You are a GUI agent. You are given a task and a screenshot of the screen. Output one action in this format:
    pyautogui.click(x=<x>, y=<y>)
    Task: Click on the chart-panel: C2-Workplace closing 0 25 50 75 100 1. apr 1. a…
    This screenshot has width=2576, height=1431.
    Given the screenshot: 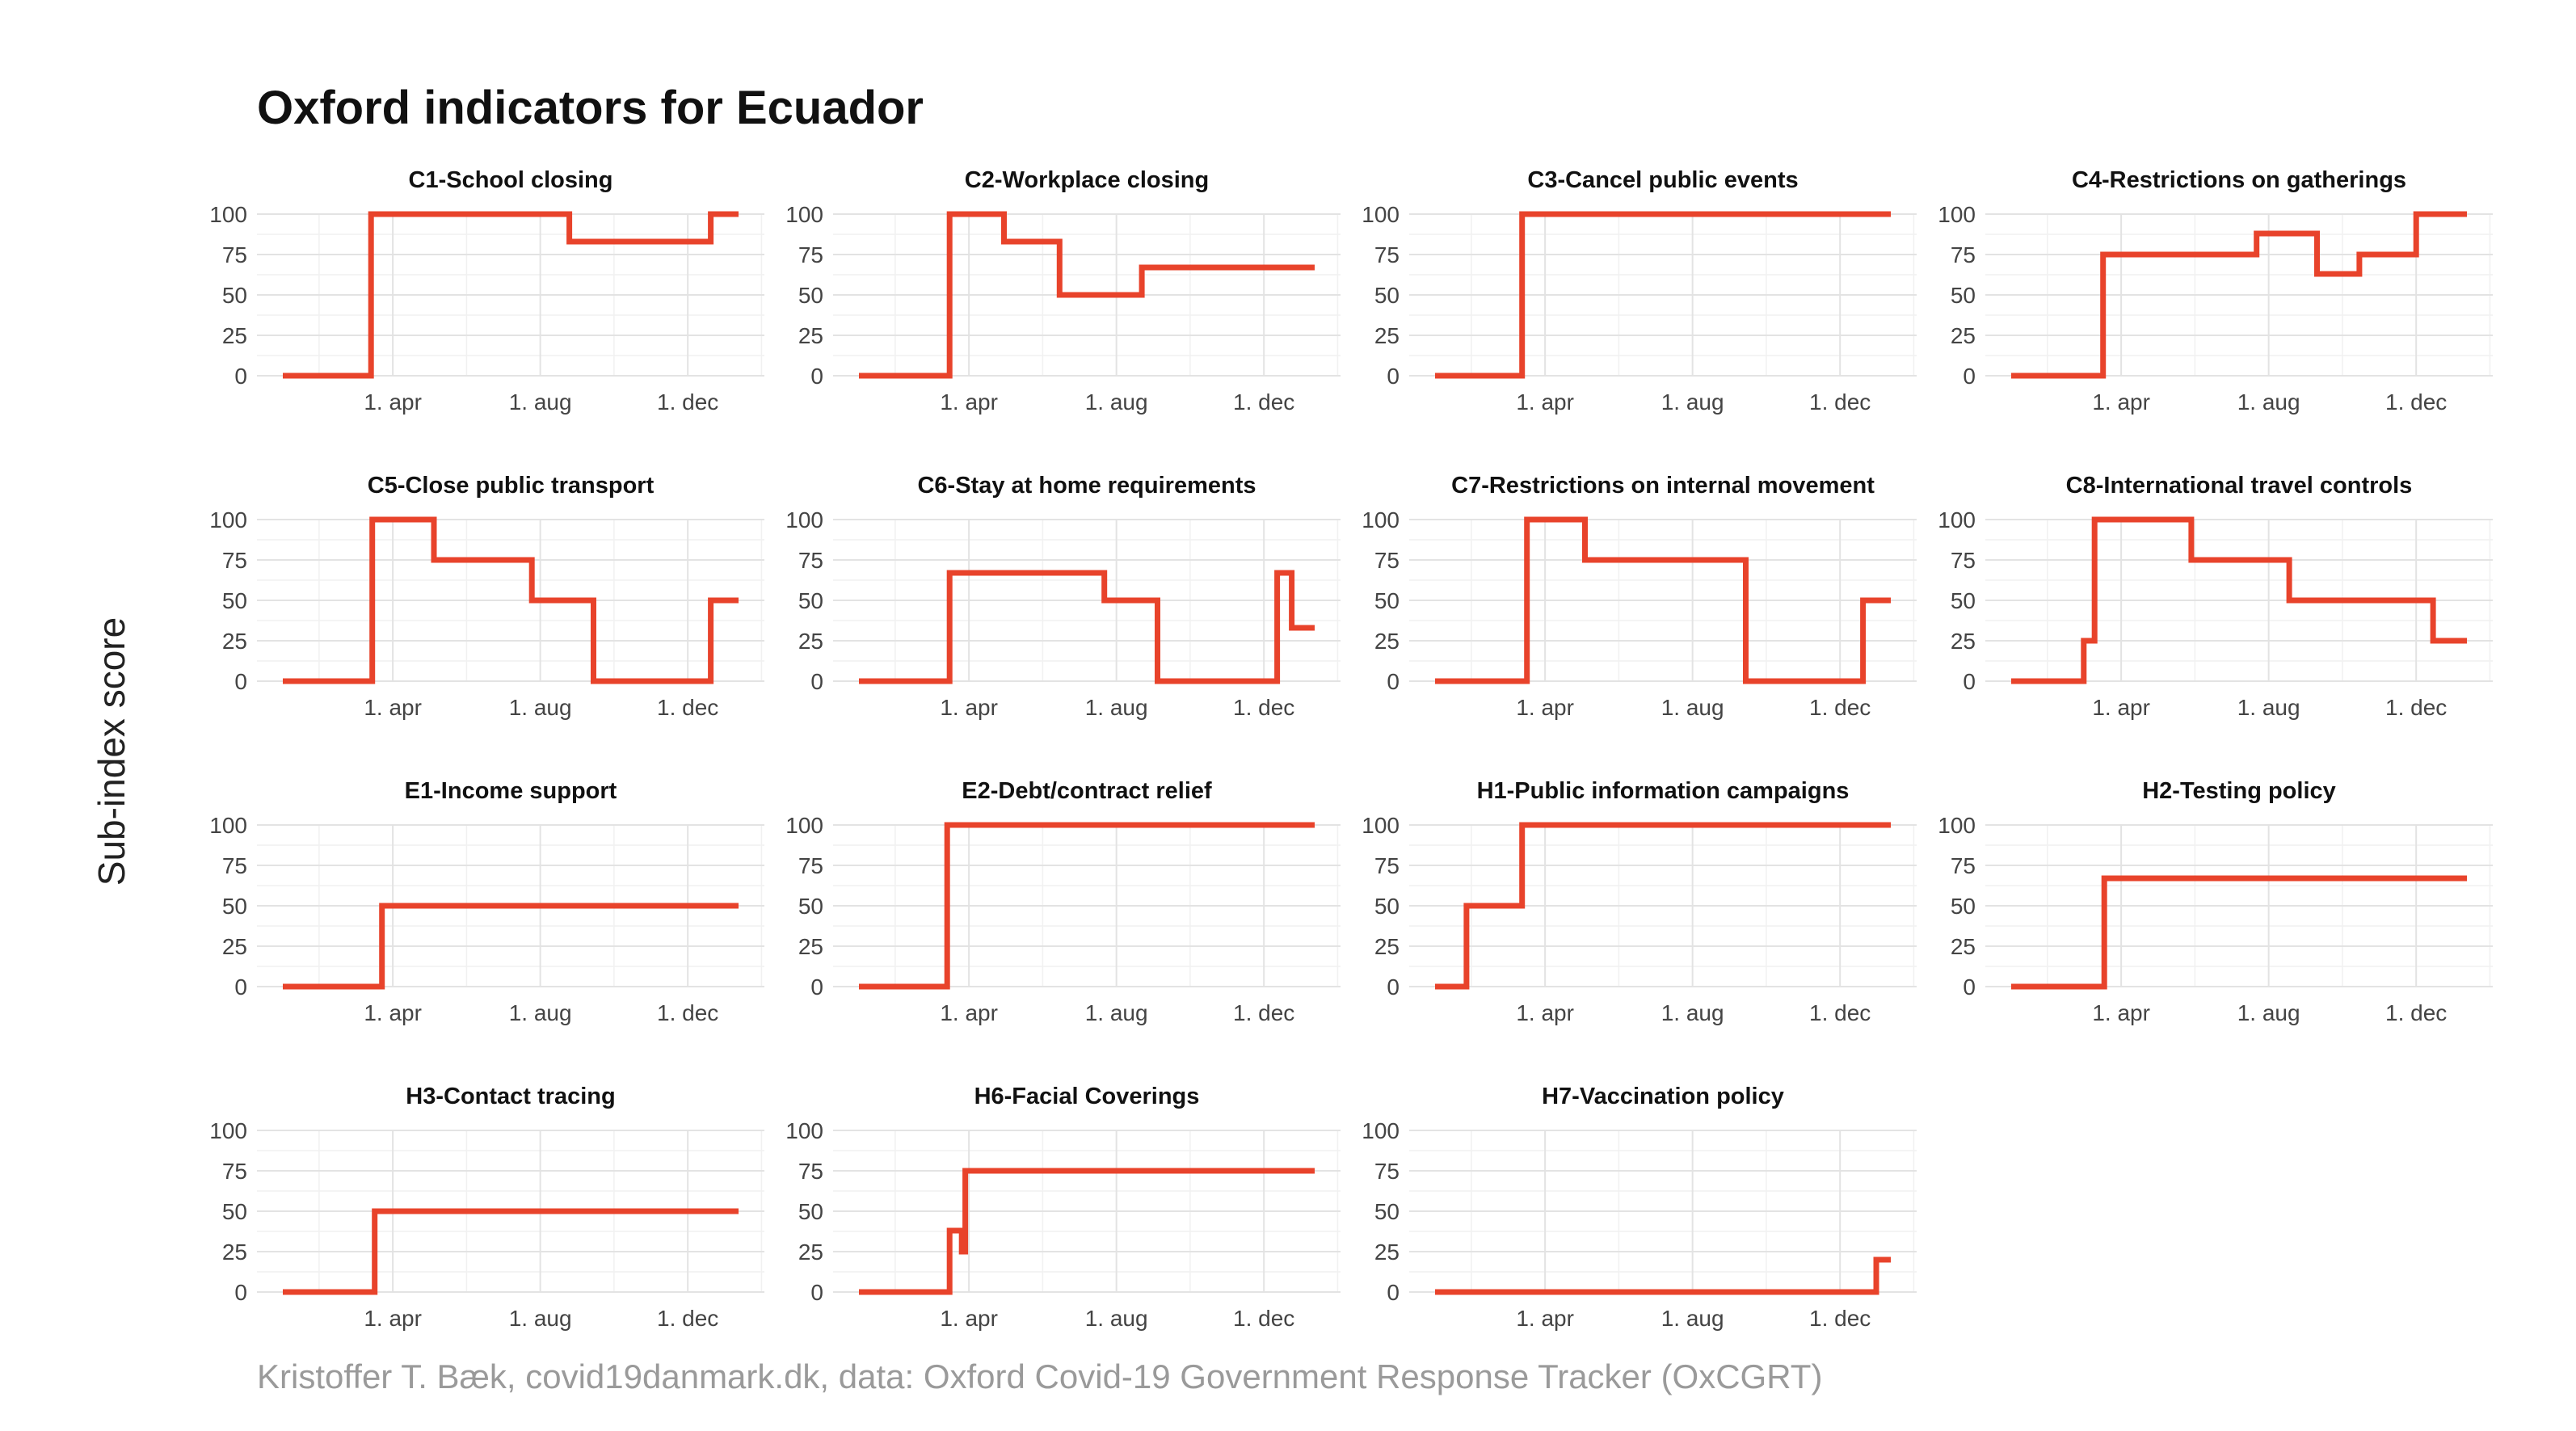 What is the action you would take?
    pyautogui.click(x=1063, y=291)
    